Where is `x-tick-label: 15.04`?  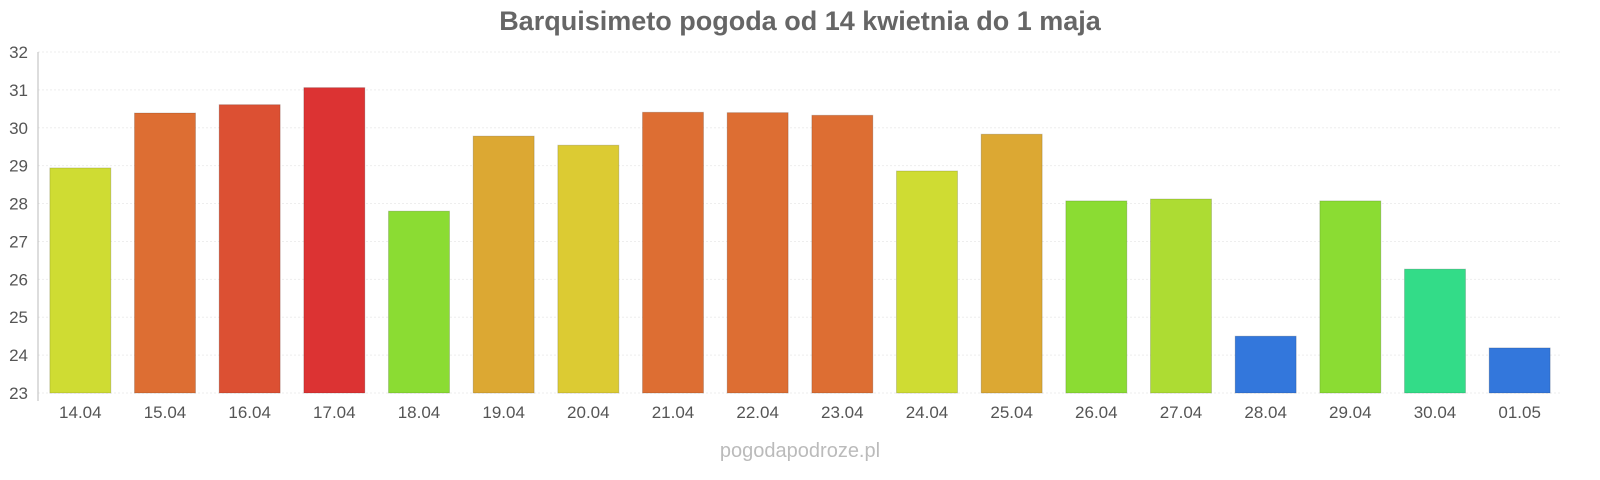 x-tick-label: 15.04 is located at coordinates (165, 412).